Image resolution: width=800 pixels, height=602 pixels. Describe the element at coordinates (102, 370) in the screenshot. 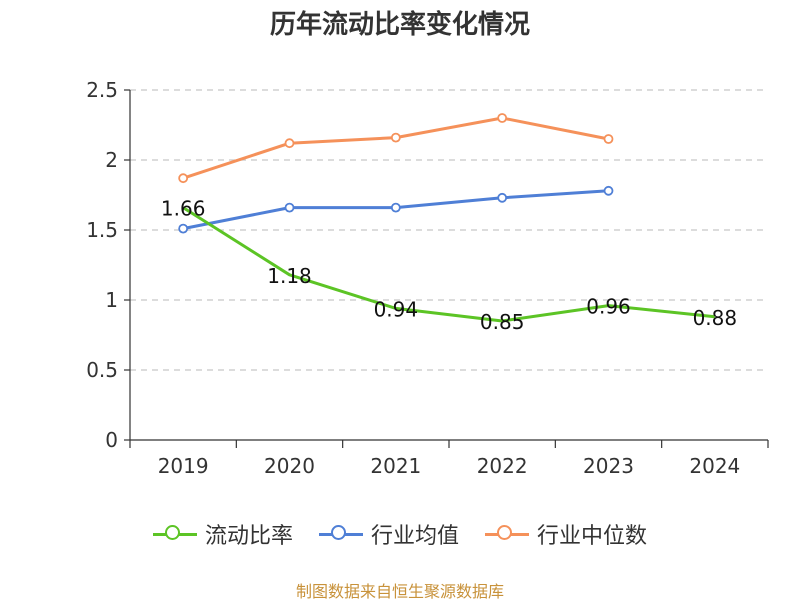

I see `y-tick-label: 0.5` at that location.